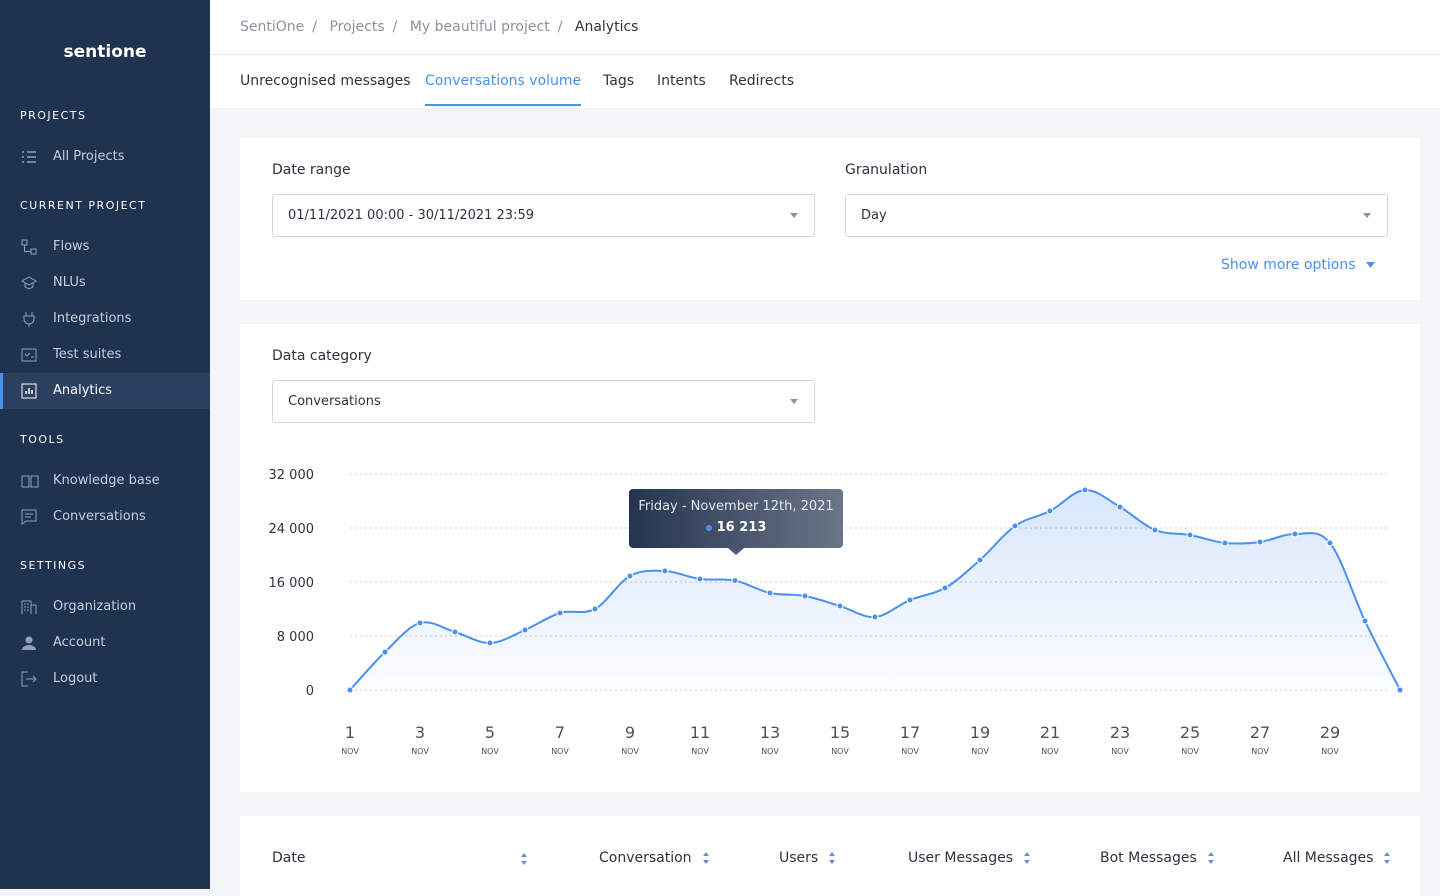  What do you see at coordinates (105, 643) in the screenshot?
I see `nav-item: Account` at bounding box center [105, 643].